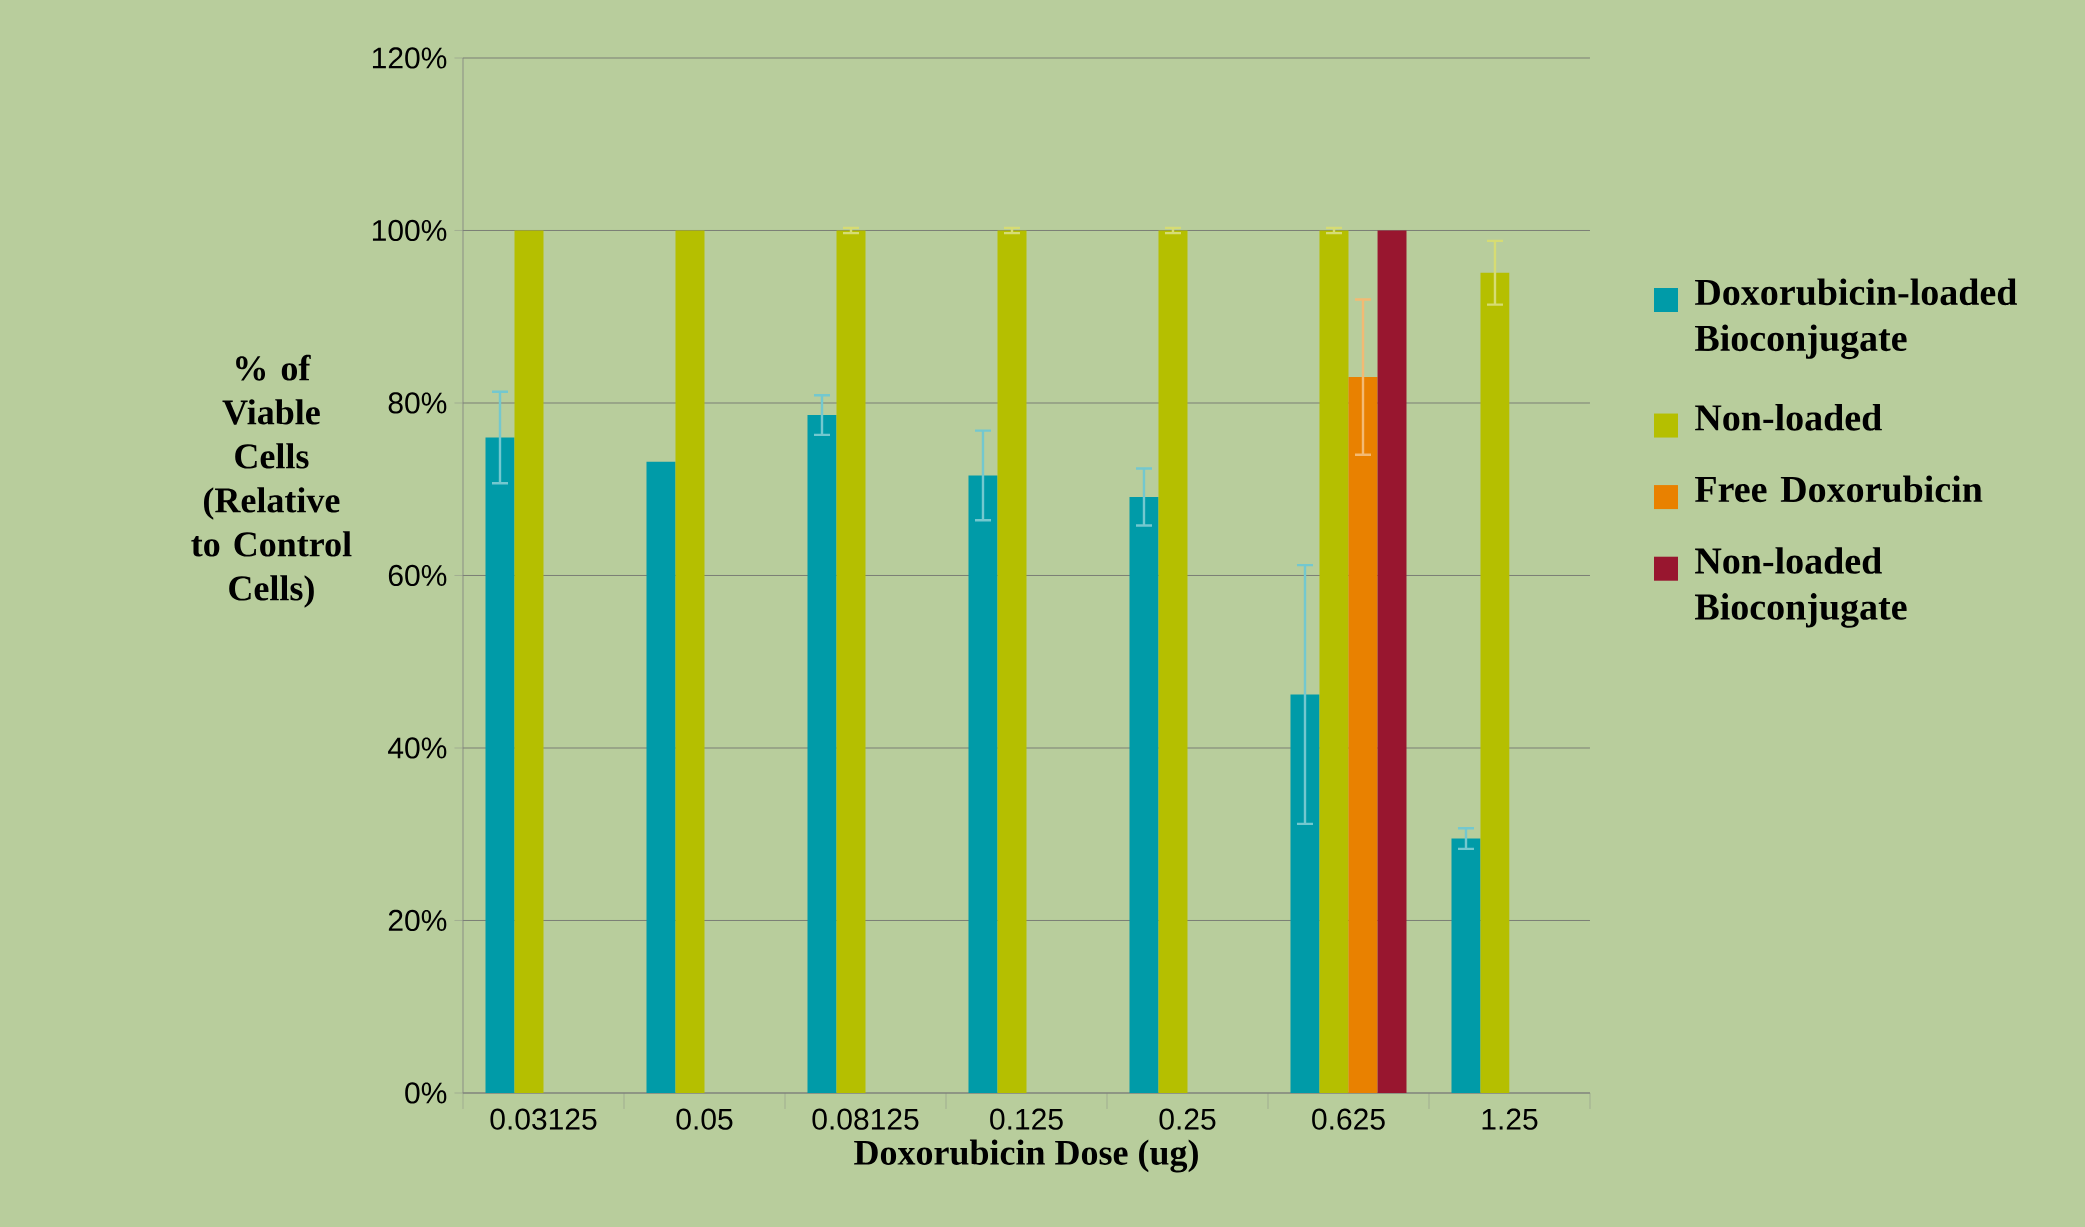 This screenshot has height=1227, width=2085. I want to click on legend-label: Doxorubicin-loaded Bioconjugate, so click(1856, 319).